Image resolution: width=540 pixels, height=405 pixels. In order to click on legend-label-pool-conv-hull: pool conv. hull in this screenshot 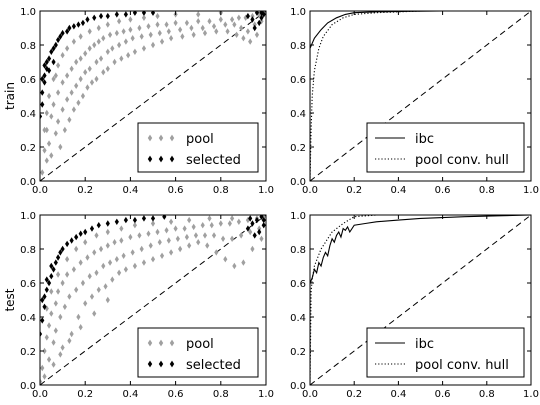, I will do `click(462, 365)`.